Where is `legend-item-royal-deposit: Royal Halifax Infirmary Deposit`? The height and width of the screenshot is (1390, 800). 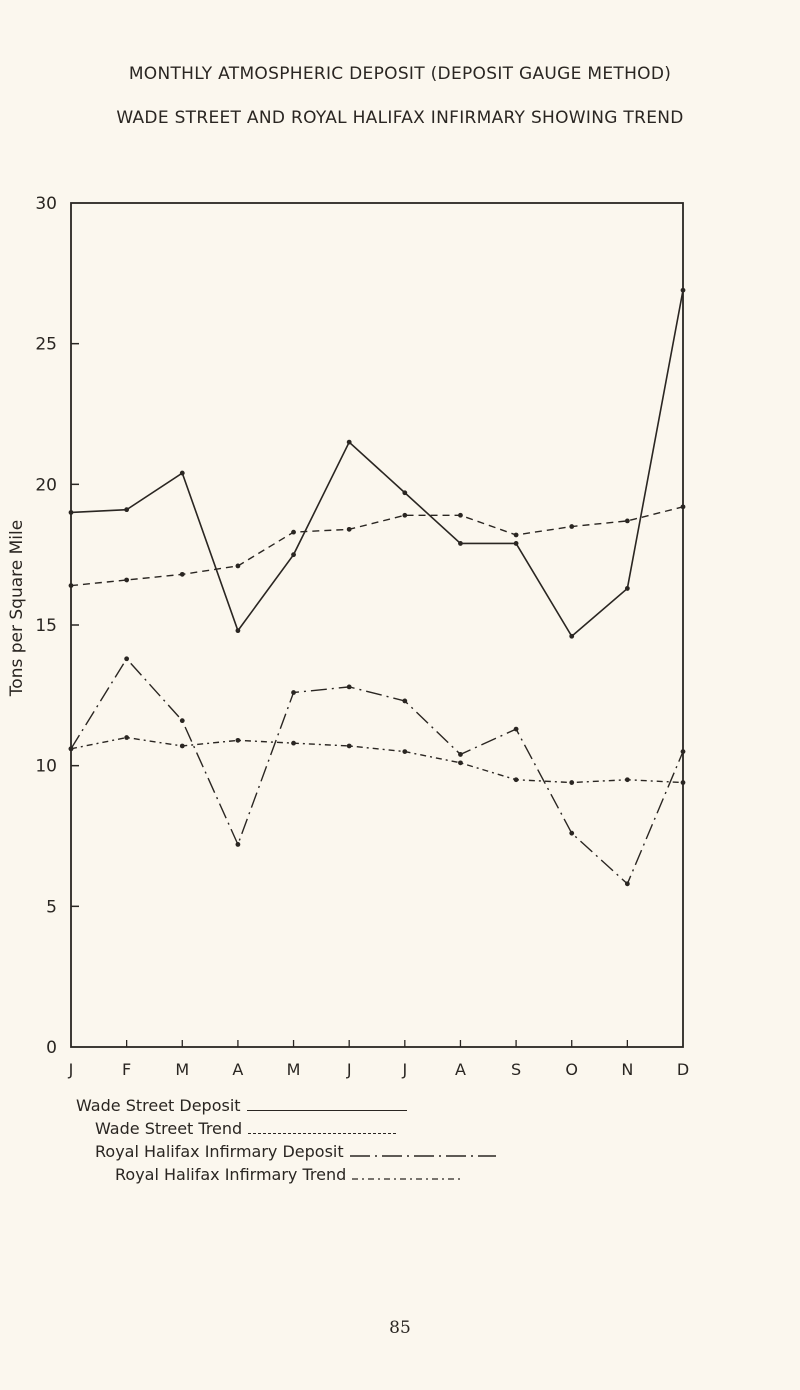 legend-item-royal-deposit: Royal Halifax Infirmary Deposit is located at coordinates (295, 1151).